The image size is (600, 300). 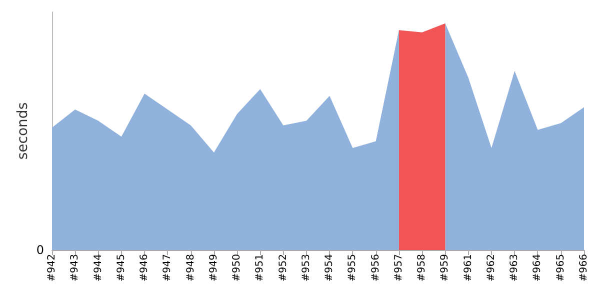 What do you see at coordinates (168, 268) in the screenshot?
I see `x-tick-label: #947` at bounding box center [168, 268].